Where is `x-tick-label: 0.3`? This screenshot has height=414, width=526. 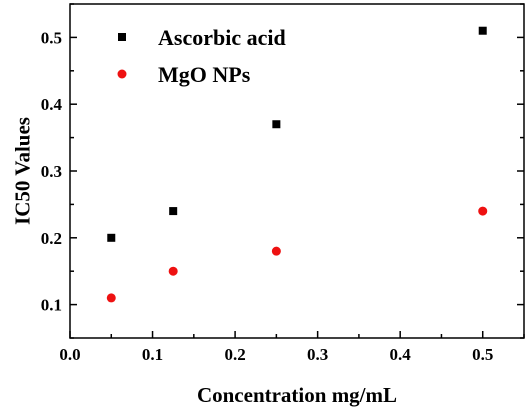 x-tick-label: 0.3 is located at coordinates (317, 354).